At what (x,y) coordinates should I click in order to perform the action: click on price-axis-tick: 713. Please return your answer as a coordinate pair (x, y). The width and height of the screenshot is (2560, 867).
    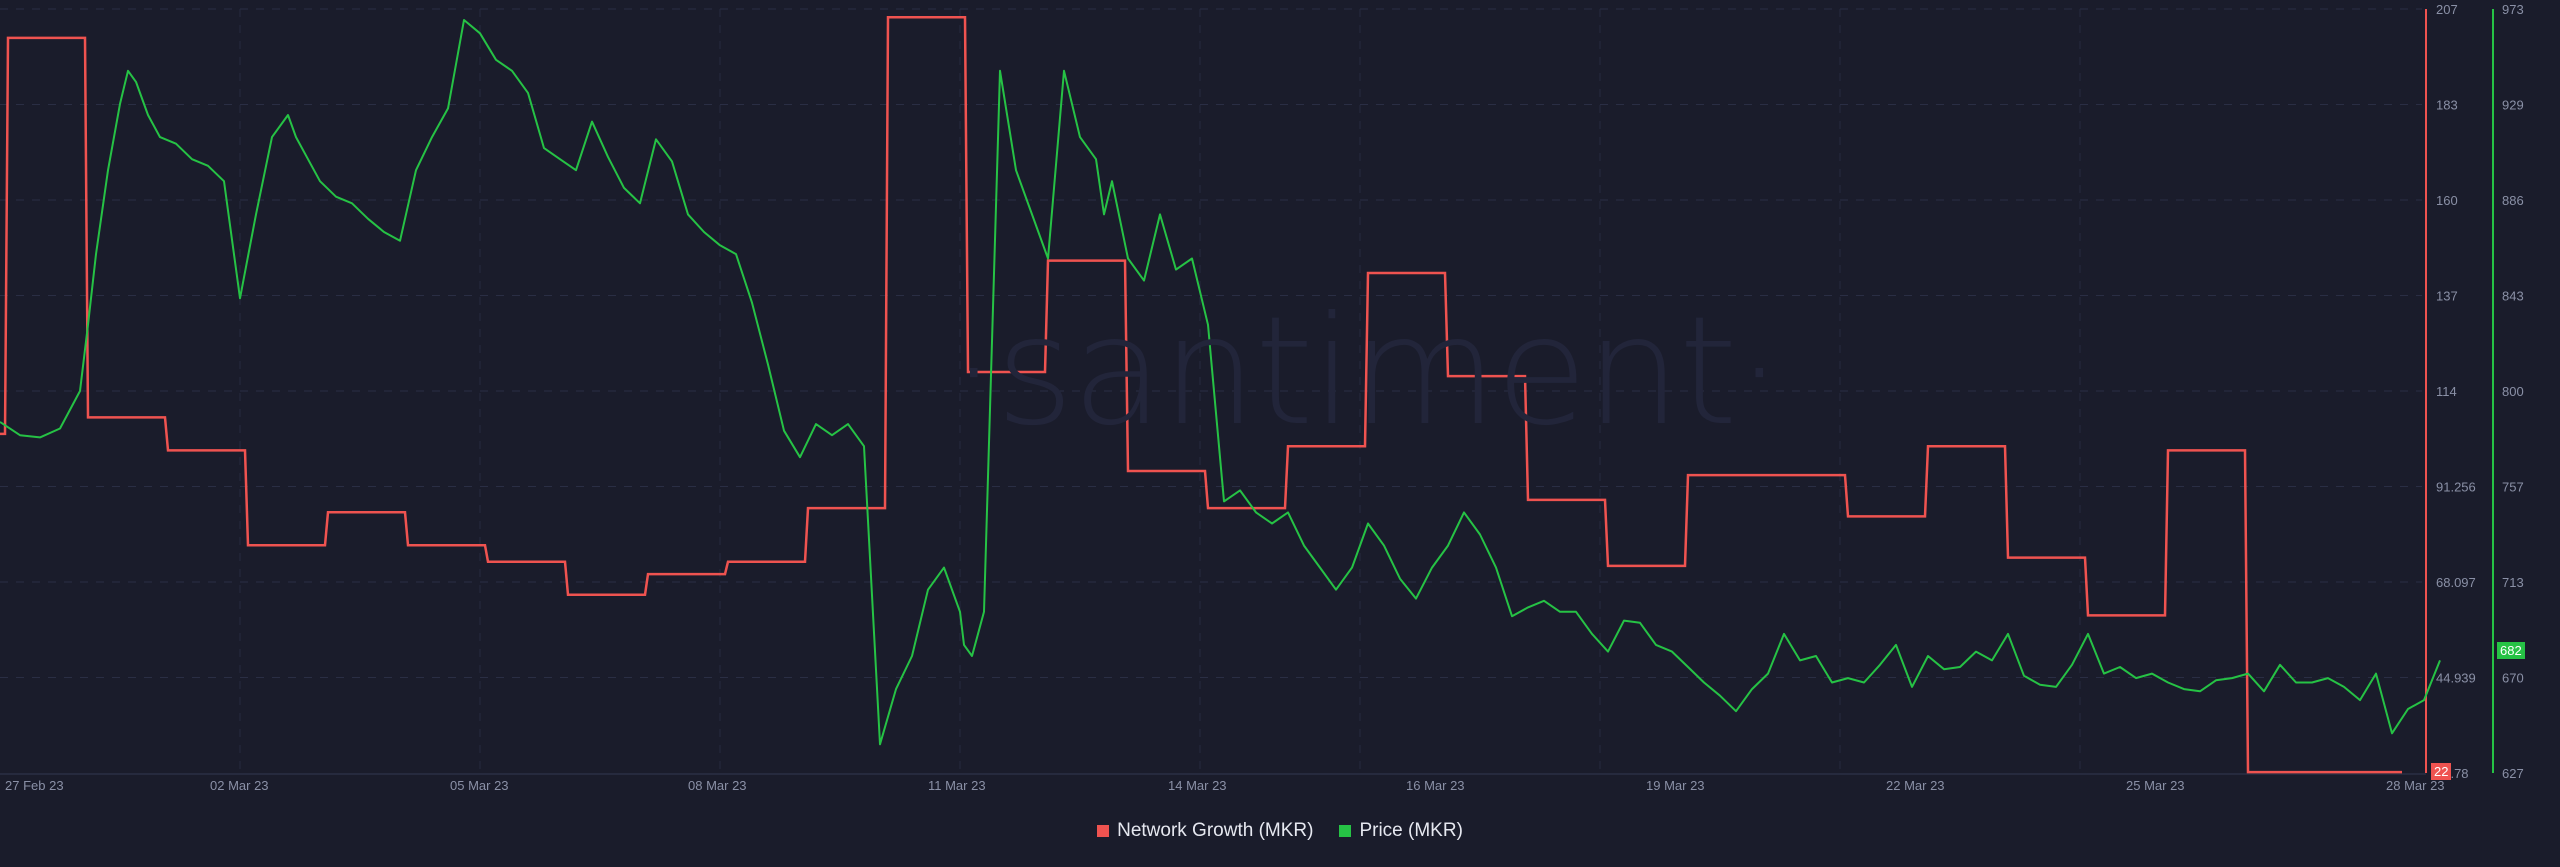
    Looking at the image, I should click on (2513, 582).